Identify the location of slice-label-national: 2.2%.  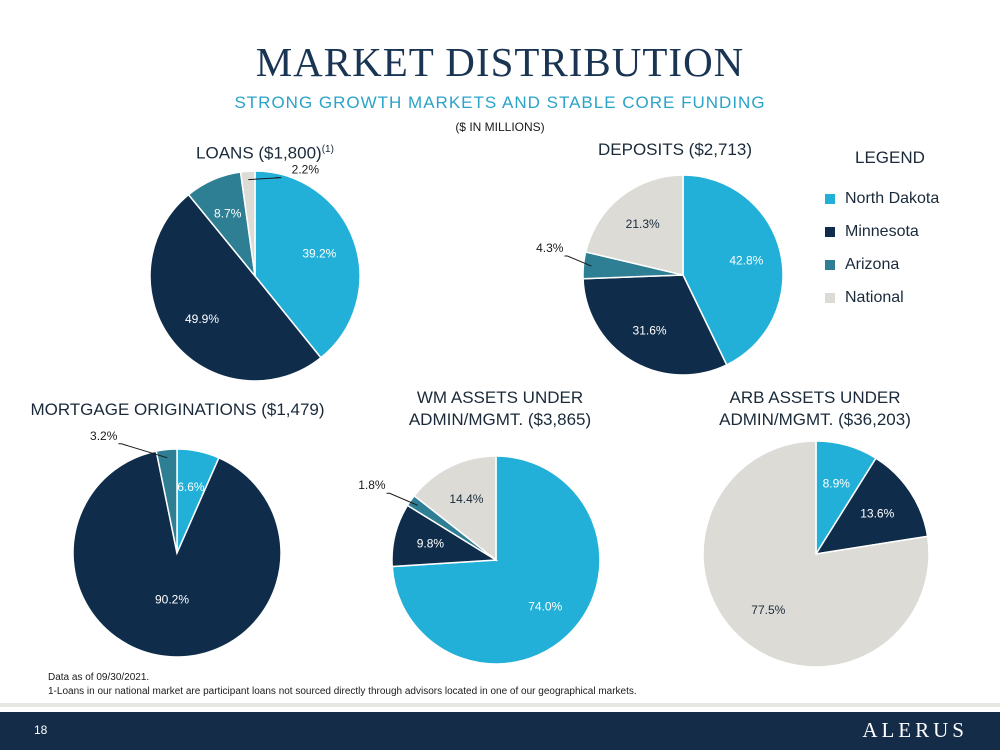
(306, 170).